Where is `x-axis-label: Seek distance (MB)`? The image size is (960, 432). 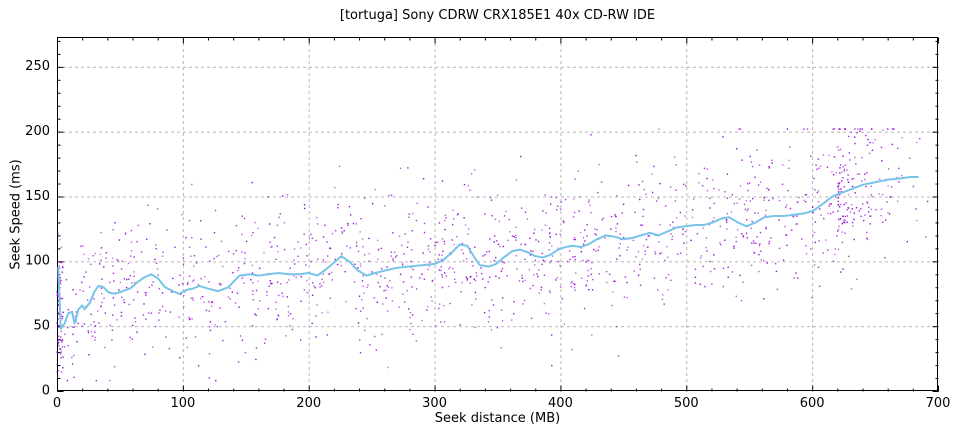
x-axis-label: Seek distance (MB) is located at coordinates (497, 418).